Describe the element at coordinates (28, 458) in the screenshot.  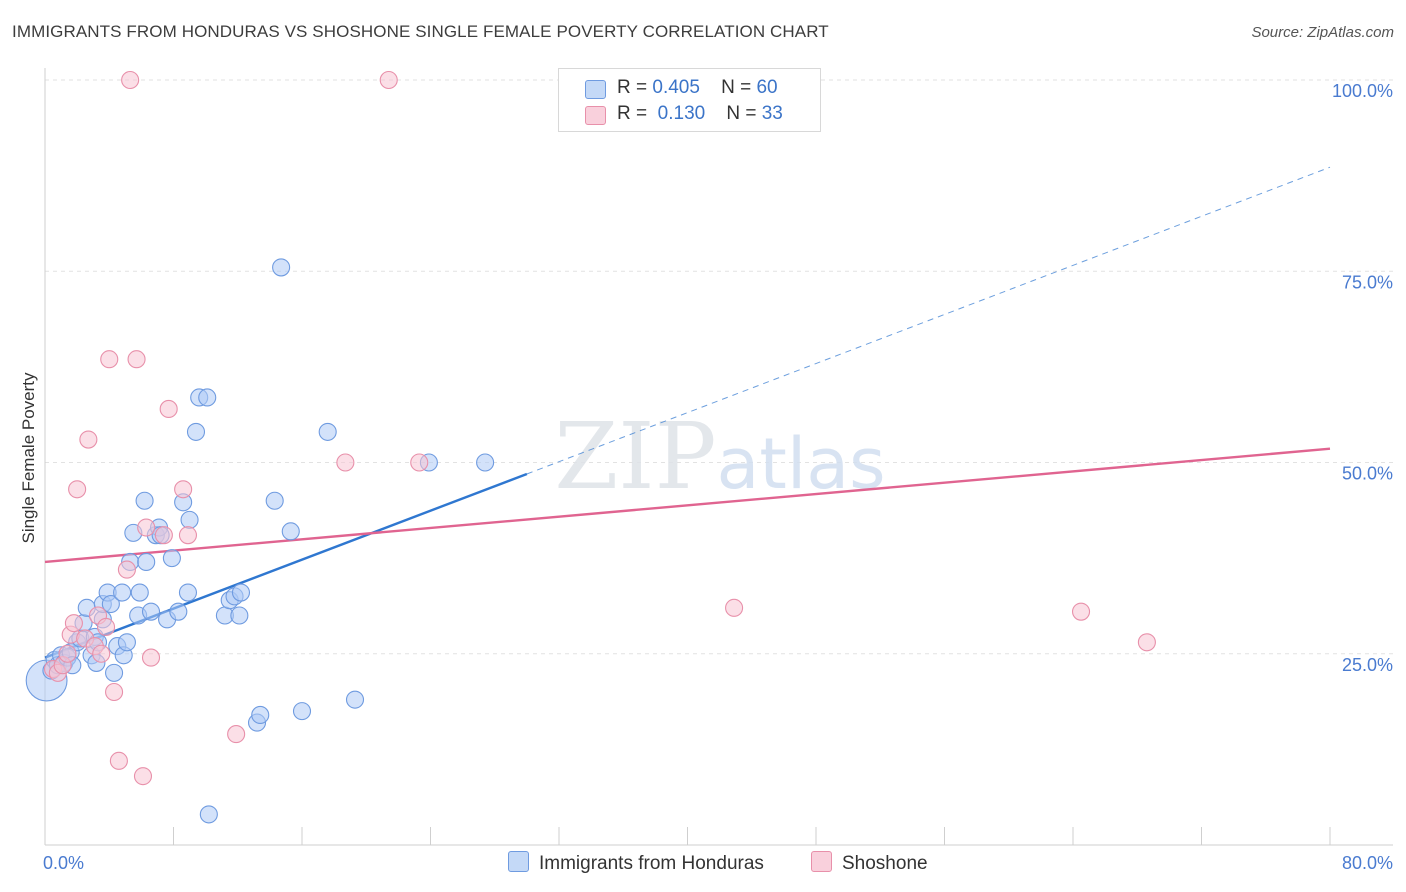
I see `y-axis-label: Single Female Poverty` at that location.